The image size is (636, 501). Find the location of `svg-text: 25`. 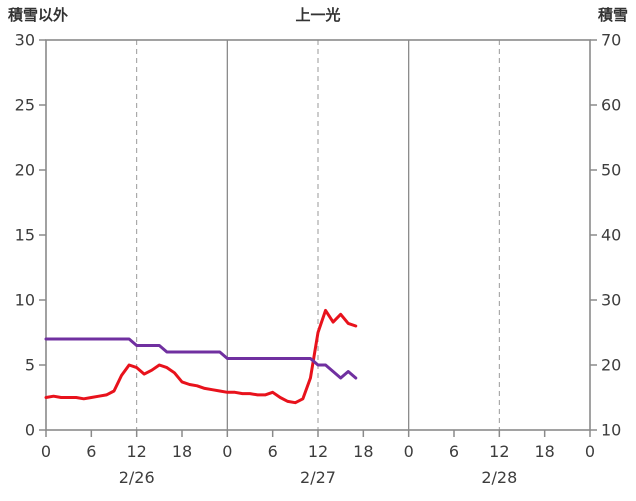

svg-text: 25 is located at coordinates (25, 105).